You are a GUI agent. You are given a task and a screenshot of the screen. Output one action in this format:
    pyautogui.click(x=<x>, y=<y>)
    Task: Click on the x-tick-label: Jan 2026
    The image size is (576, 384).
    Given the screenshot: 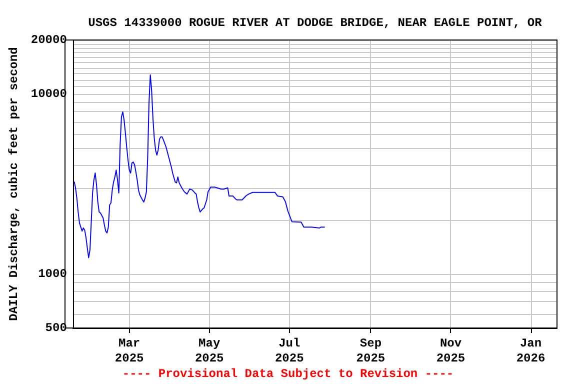 What is the action you would take?
    pyautogui.click(x=531, y=351)
    